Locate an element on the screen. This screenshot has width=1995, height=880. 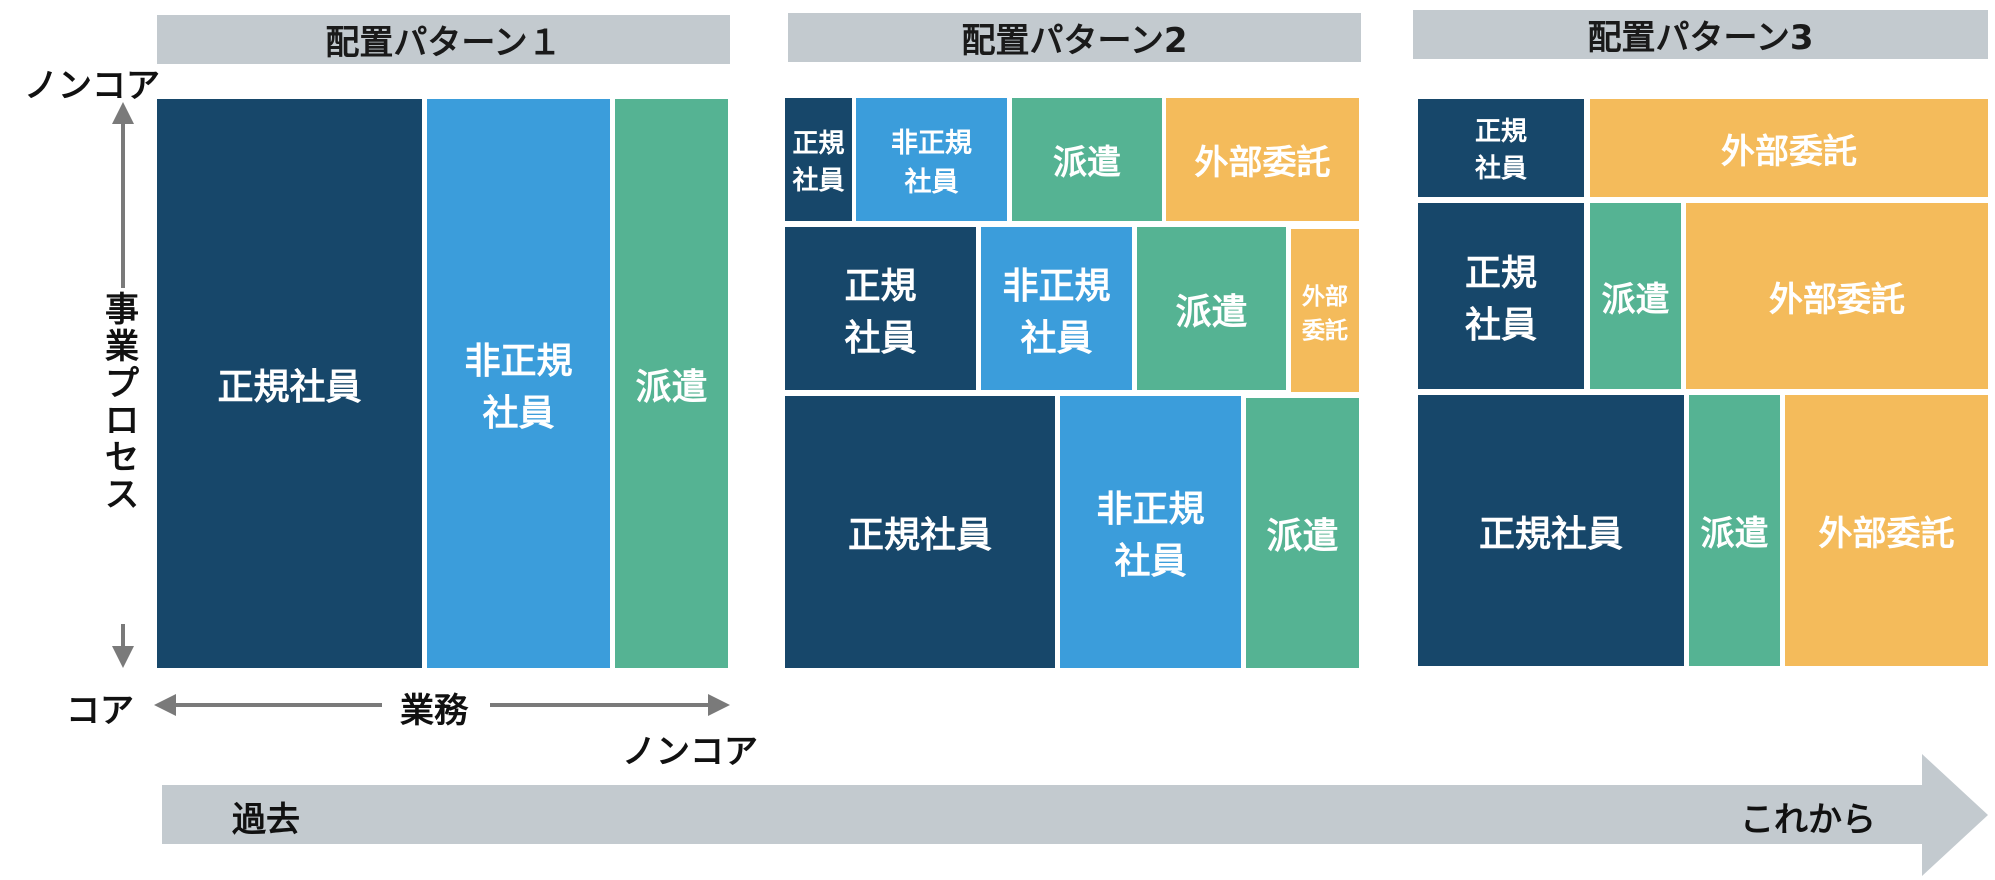
y-axis-arrow is located at coordinates (123, 385).